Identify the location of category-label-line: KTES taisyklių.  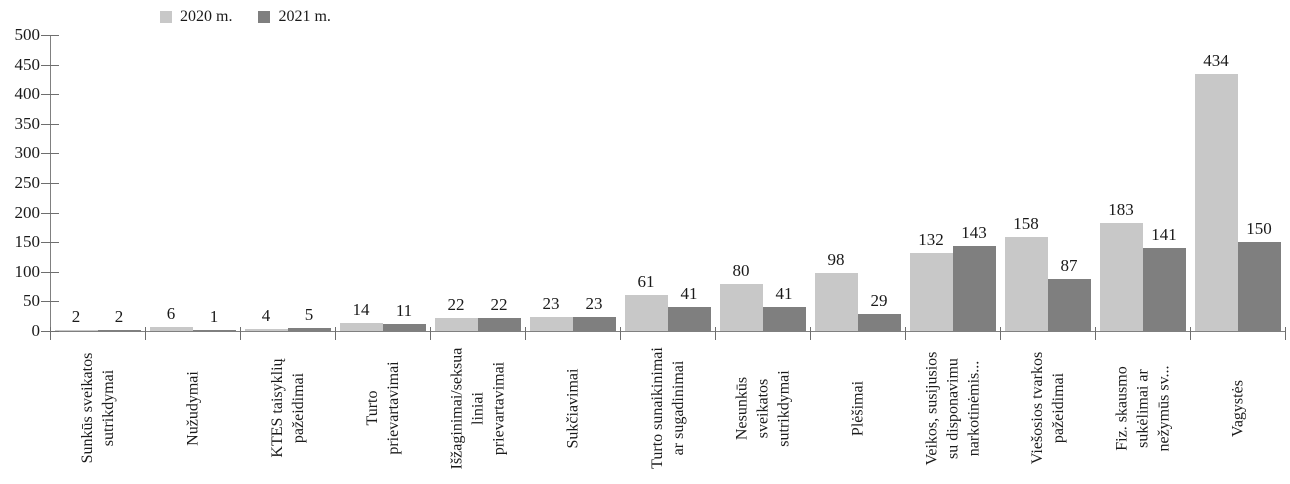
(277, 408).